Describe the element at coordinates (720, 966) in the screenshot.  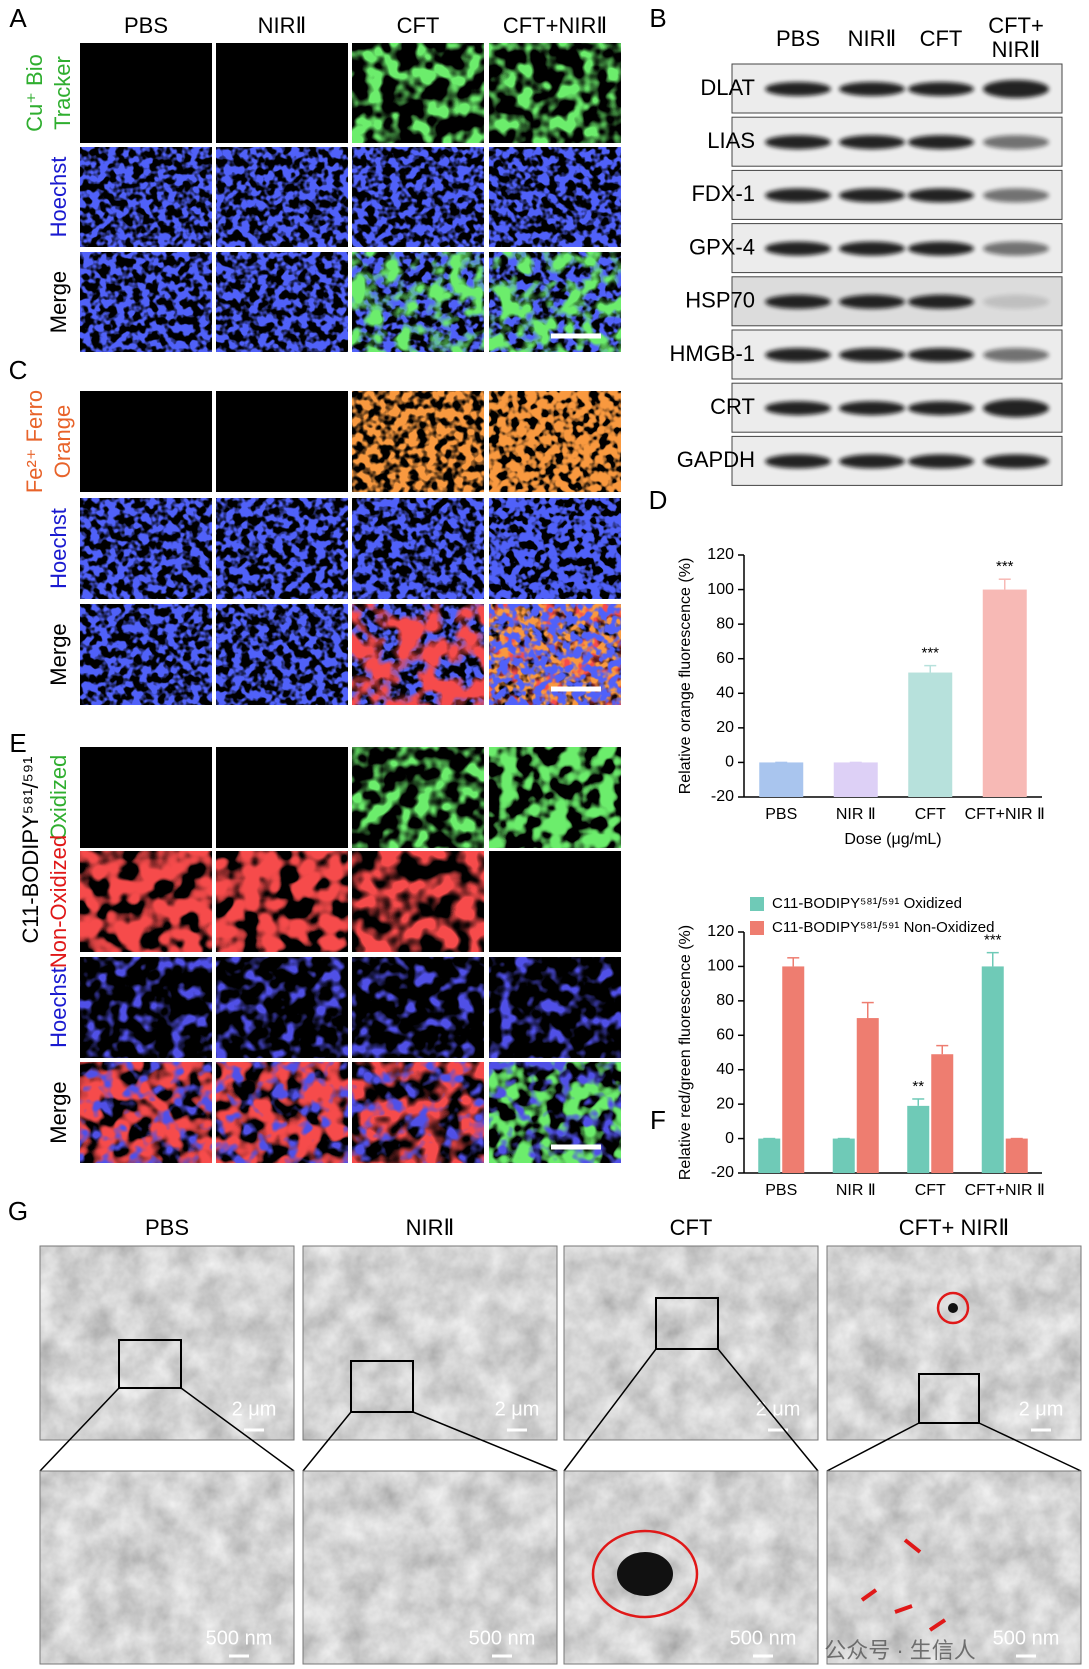
I see `y-tick-label: 100` at that location.